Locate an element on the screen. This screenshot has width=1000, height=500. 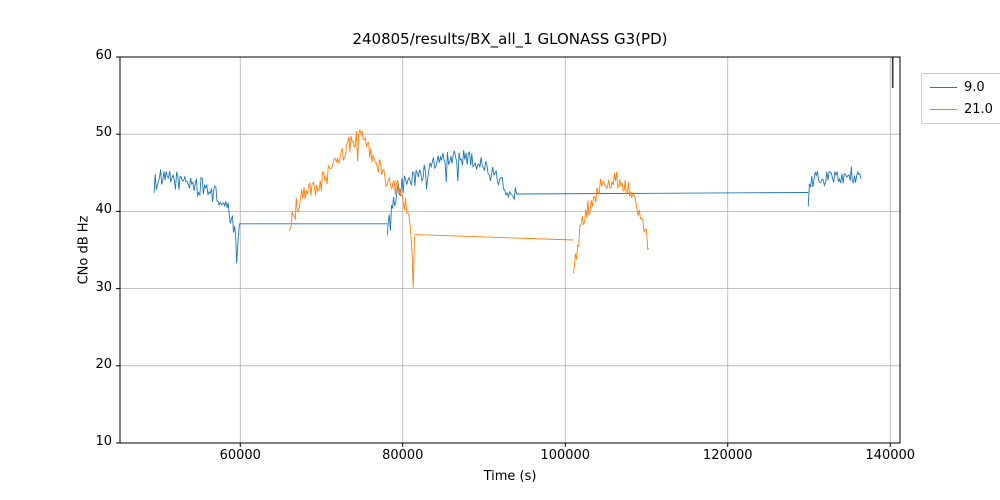
x-tick-label: 80000 is located at coordinates (403, 455).